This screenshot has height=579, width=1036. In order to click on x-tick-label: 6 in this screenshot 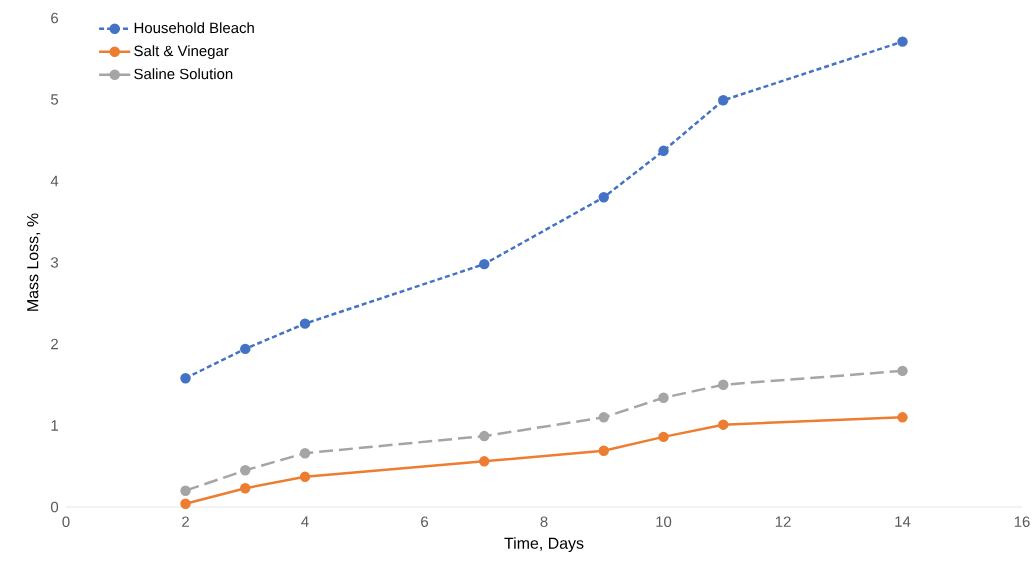, I will do `click(425, 521)`.